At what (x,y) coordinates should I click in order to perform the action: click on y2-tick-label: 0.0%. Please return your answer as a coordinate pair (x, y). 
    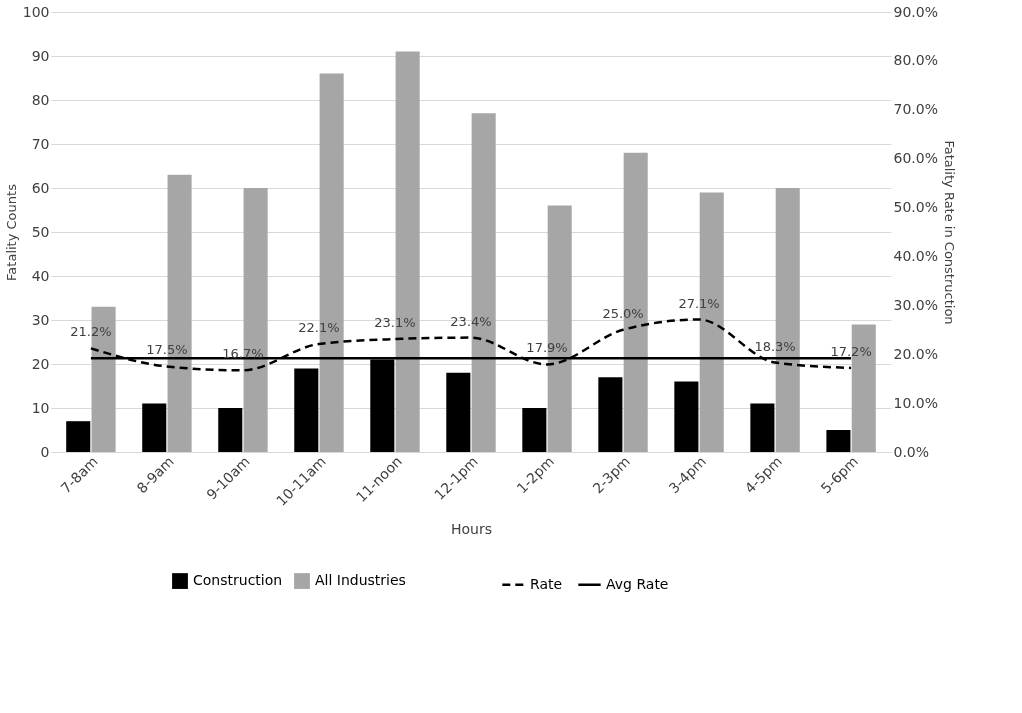
    Looking at the image, I should click on (911, 451).